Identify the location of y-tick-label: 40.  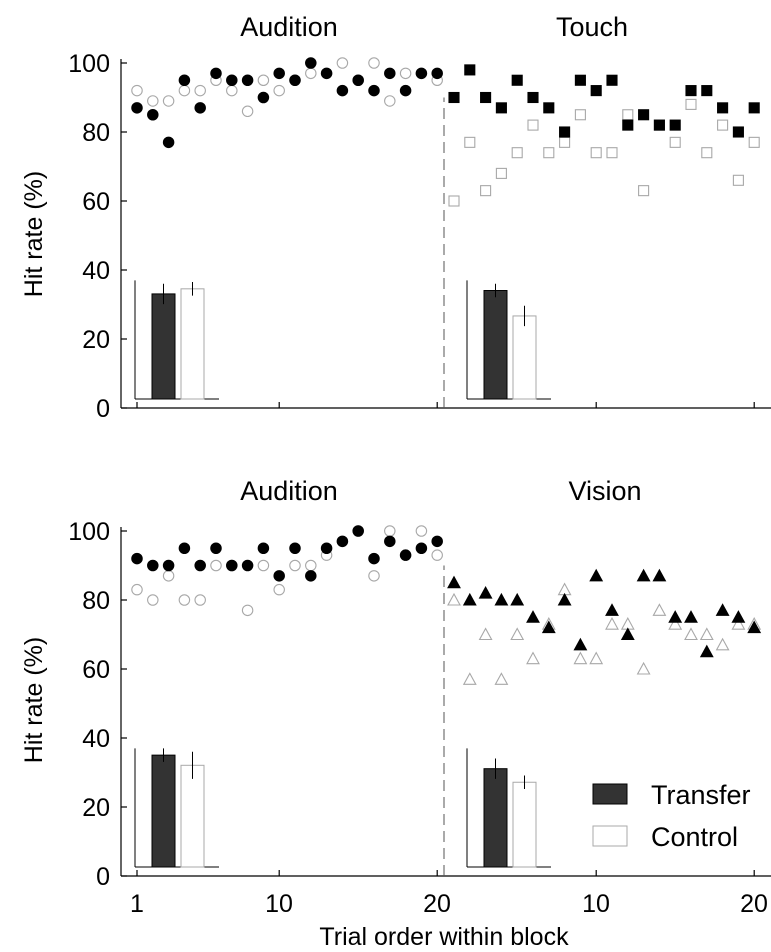
(96, 271).